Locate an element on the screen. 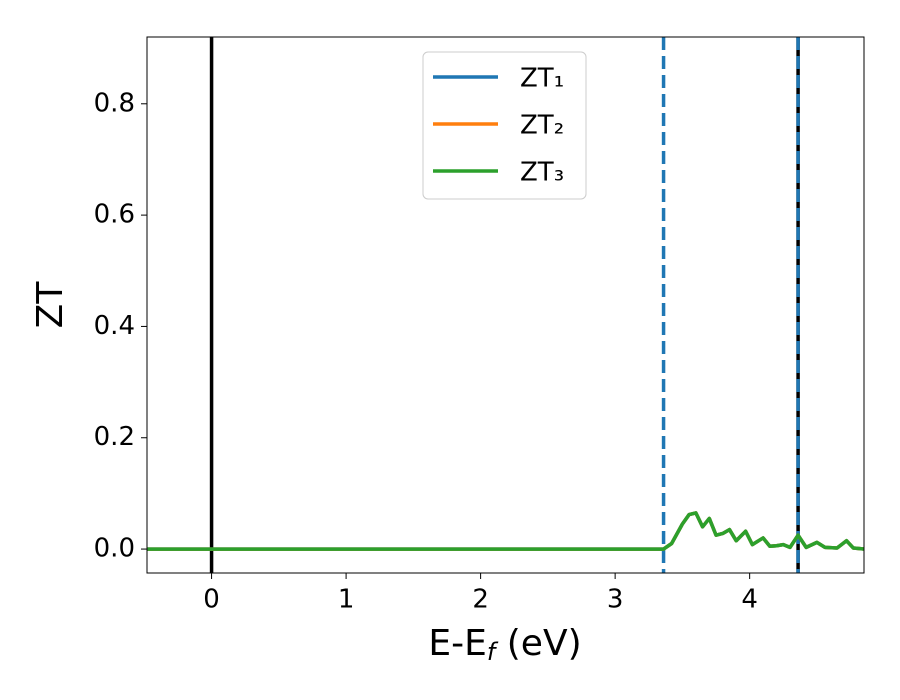  x-label-unit: (eV) is located at coordinates (538, 643).